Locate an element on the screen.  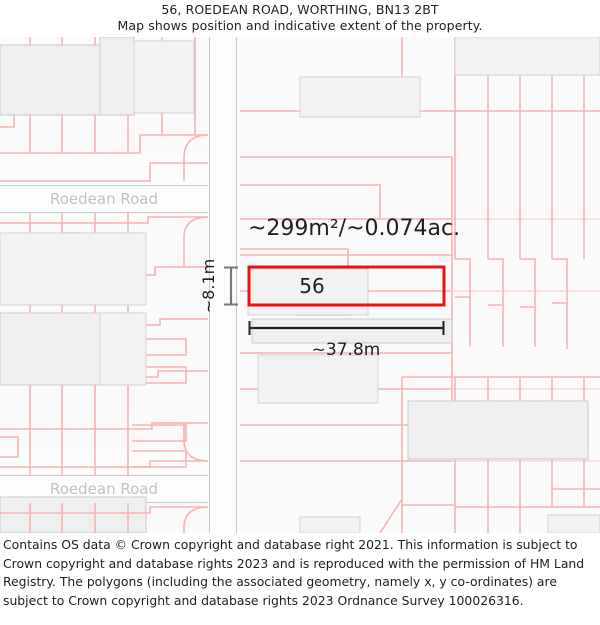
buildings-northwest is located at coordinates (97, 76).